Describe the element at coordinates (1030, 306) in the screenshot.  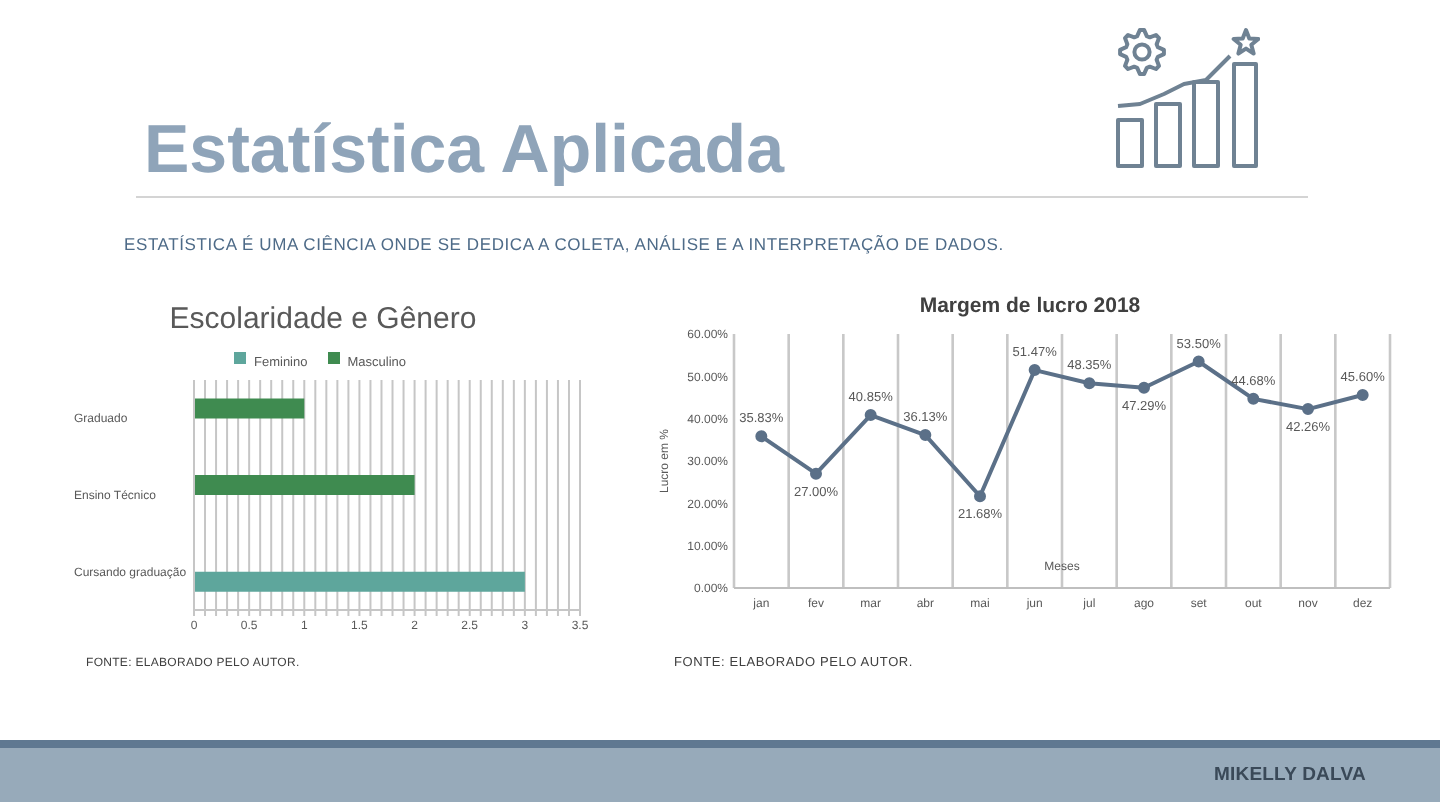
I see `chart-title: Margem de lucro 2018` at that location.